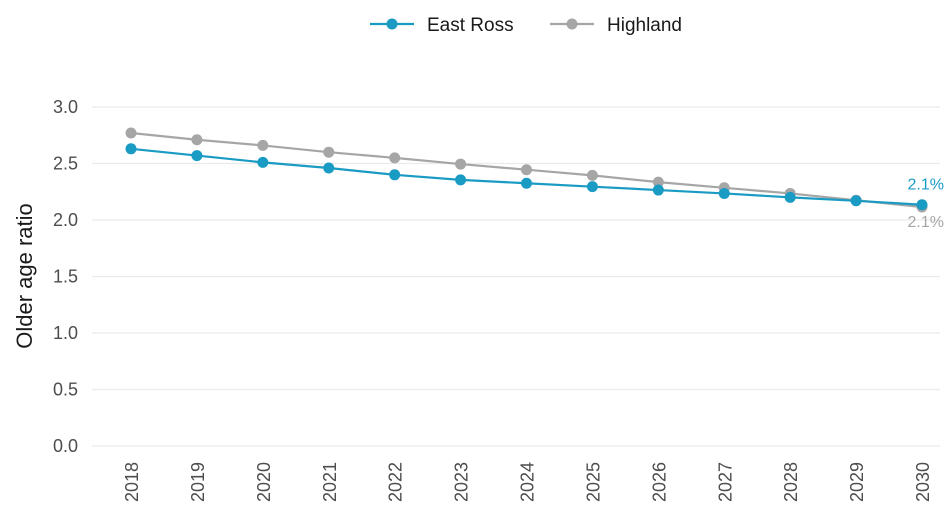 This screenshot has width=952, height=526. I want to click on series-east-ross, so click(526, 177).